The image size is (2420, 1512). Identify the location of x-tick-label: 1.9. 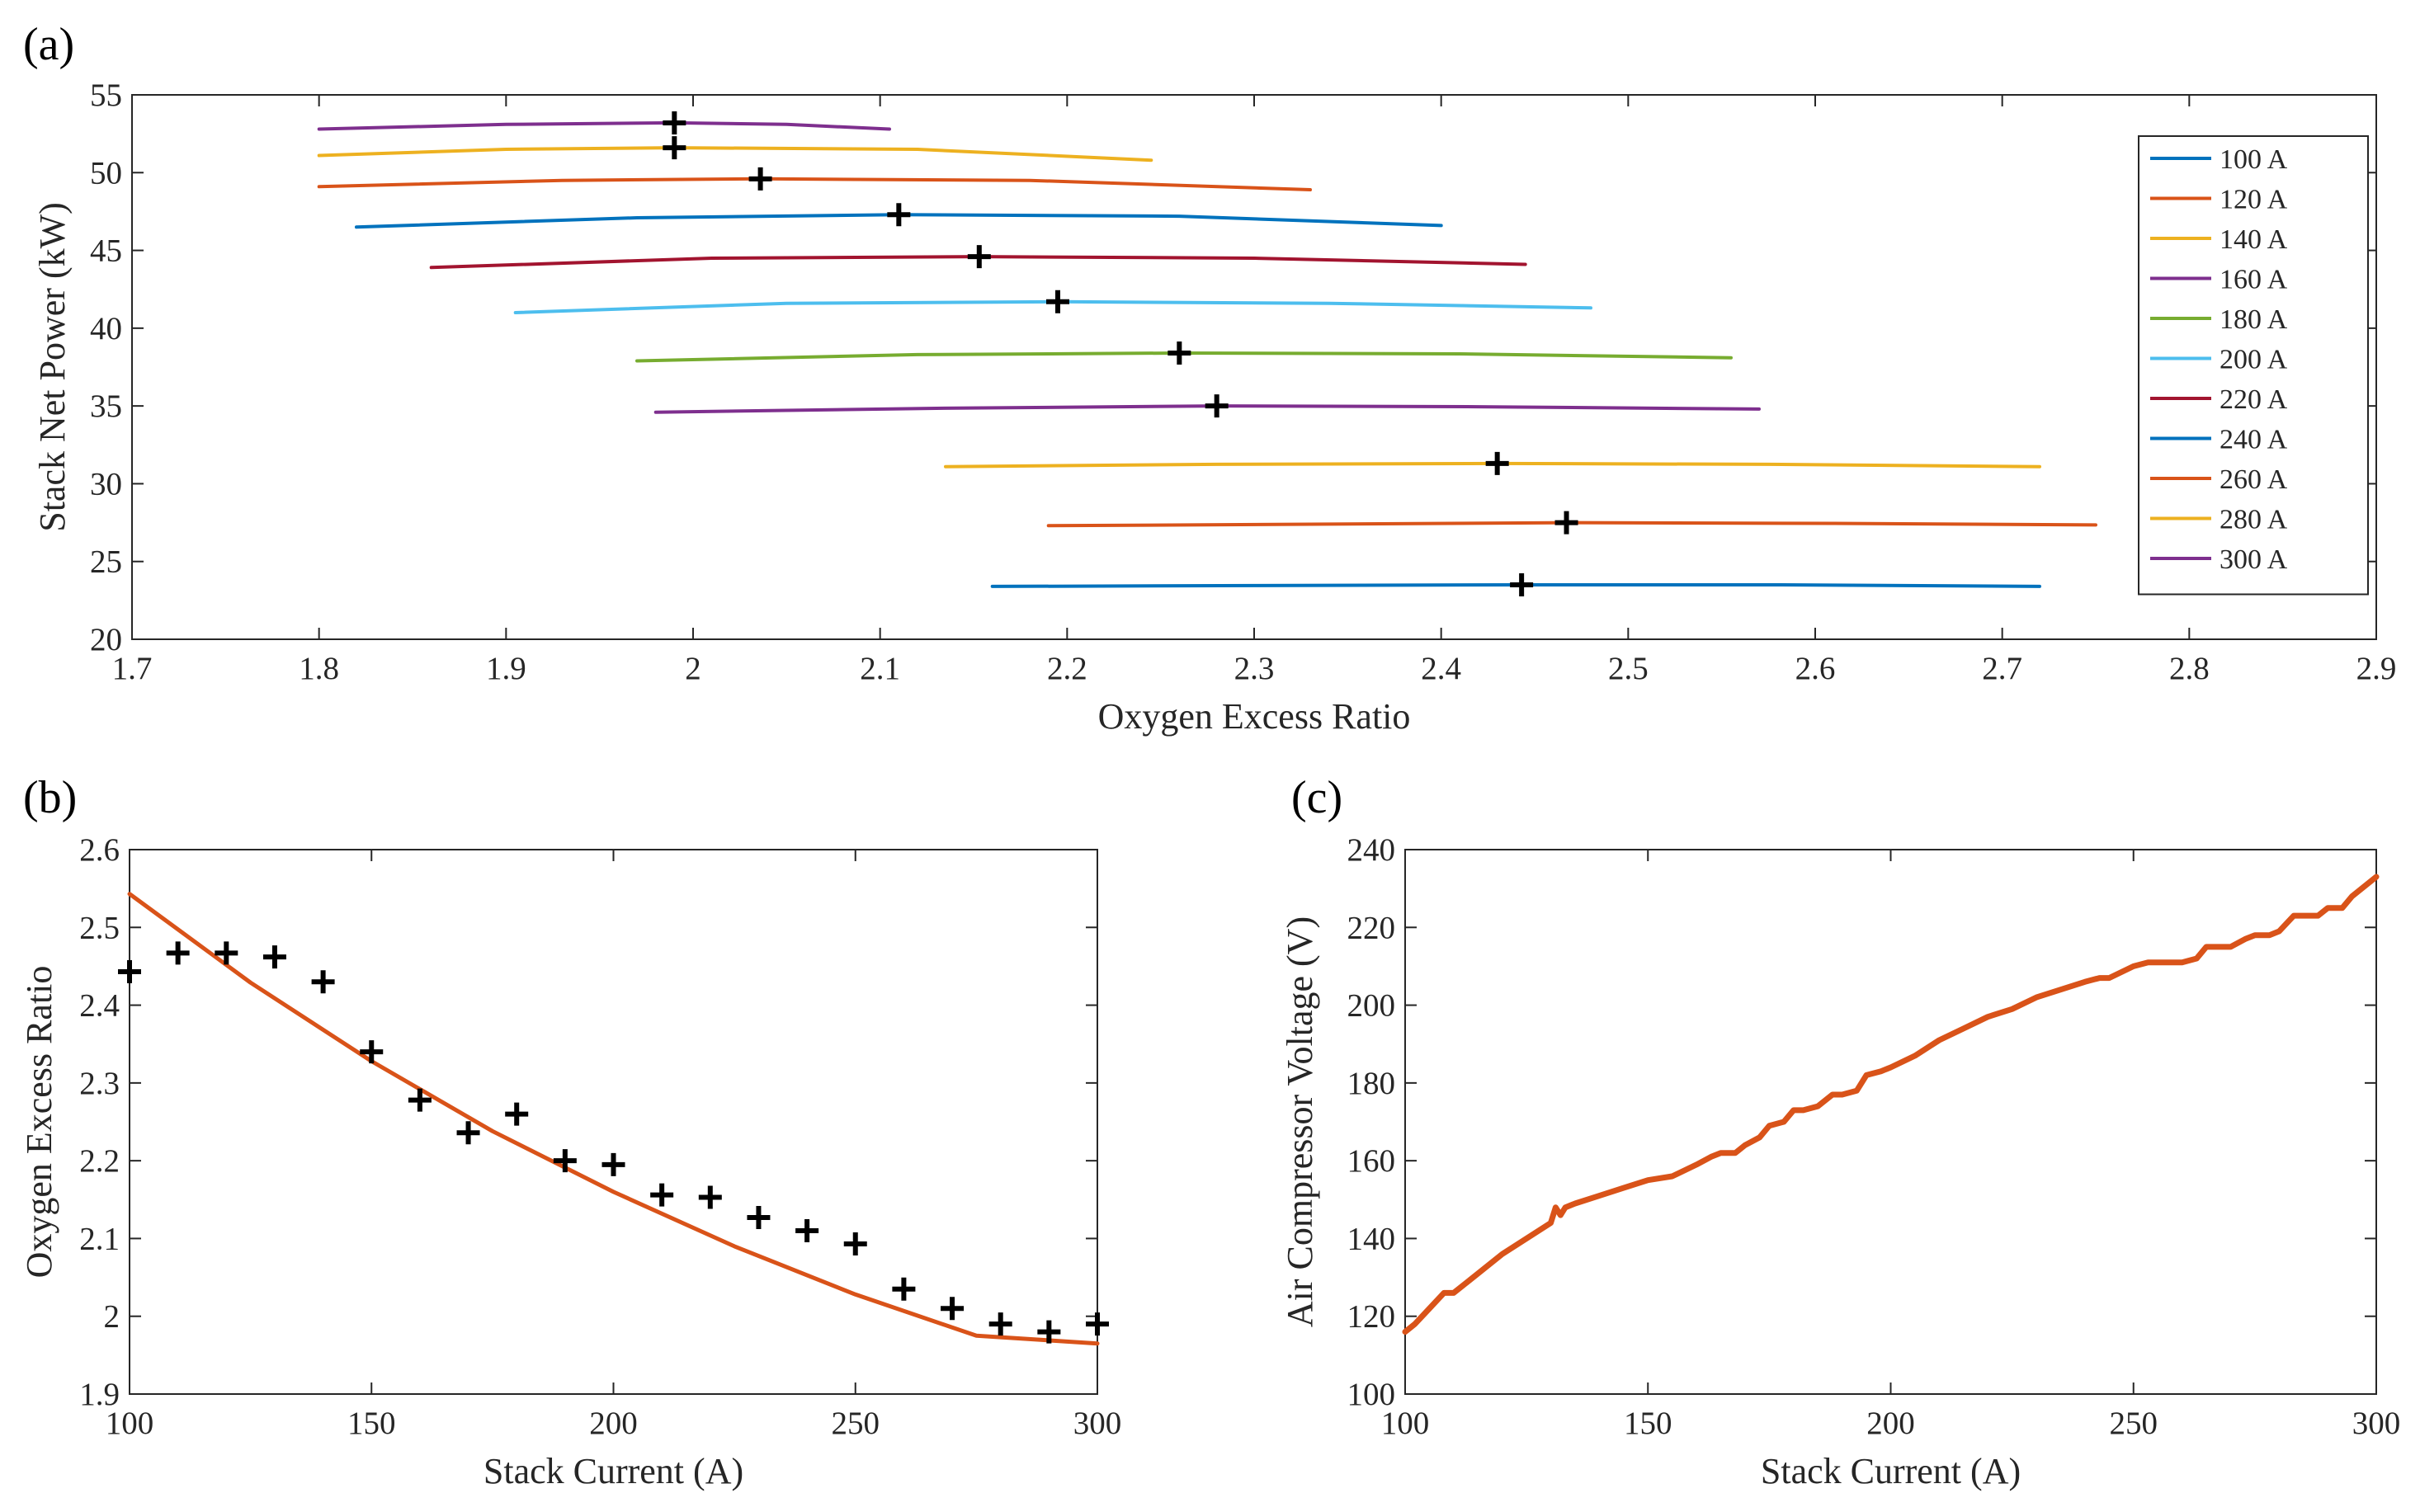
(506, 668).